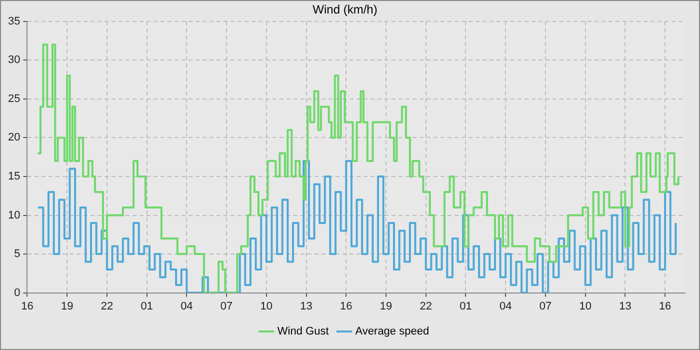  Describe the element at coordinates (14, 60) in the screenshot. I see `y-tick-label: 30` at that location.